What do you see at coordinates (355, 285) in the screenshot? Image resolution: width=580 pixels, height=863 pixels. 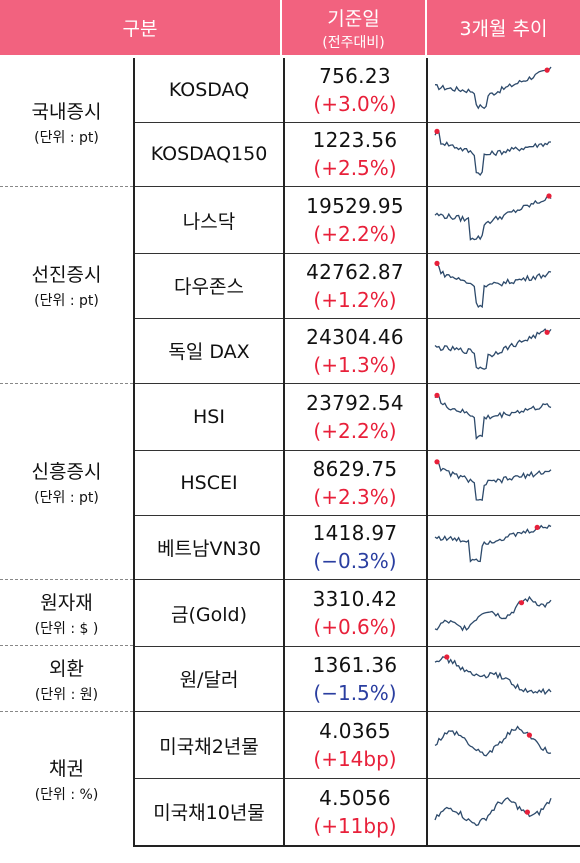 I see `row-value-cell: 42762.87 (+1.2%)` at bounding box center [355, 285].